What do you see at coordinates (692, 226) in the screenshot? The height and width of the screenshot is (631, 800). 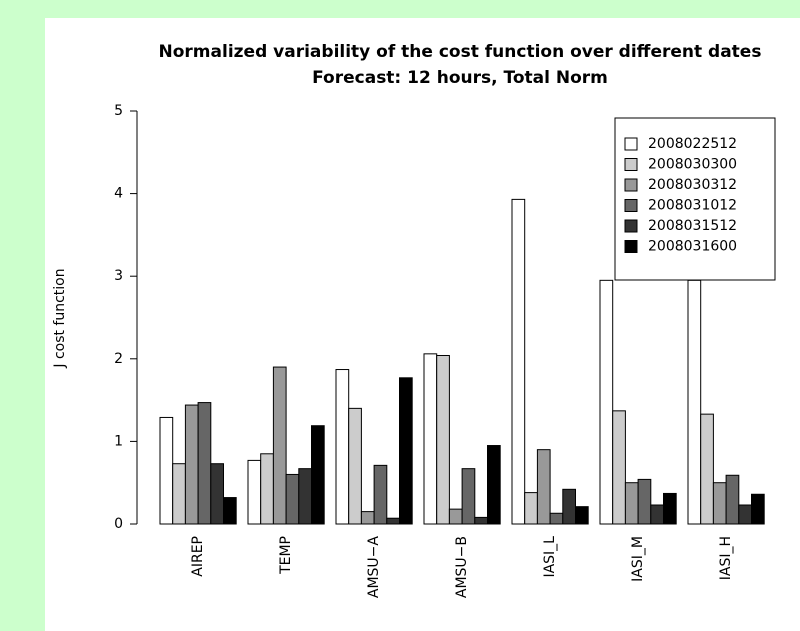 I see `legend-label: 2008031512` at bounding box center [692, 226].